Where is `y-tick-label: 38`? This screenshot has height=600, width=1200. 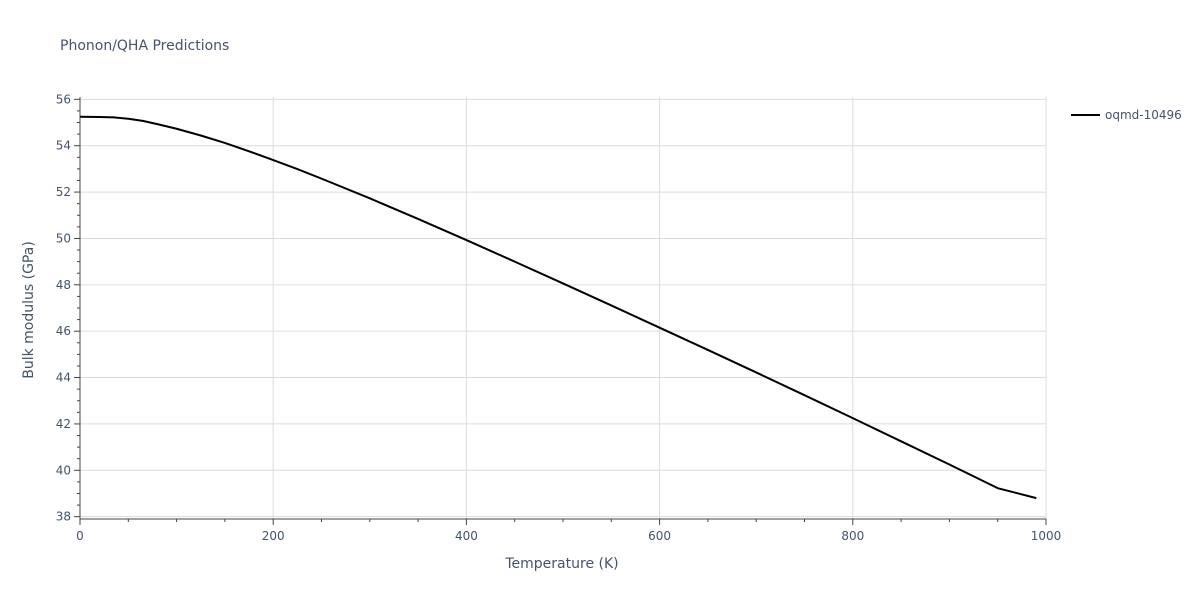
y-tick-label: 38 is located at coordinates (63, 517).